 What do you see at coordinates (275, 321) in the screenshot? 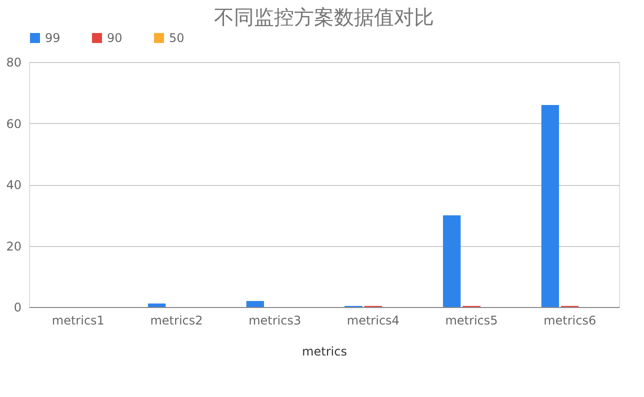
I see `x-tick-label: metrics3` at bounding box center [275, 321].